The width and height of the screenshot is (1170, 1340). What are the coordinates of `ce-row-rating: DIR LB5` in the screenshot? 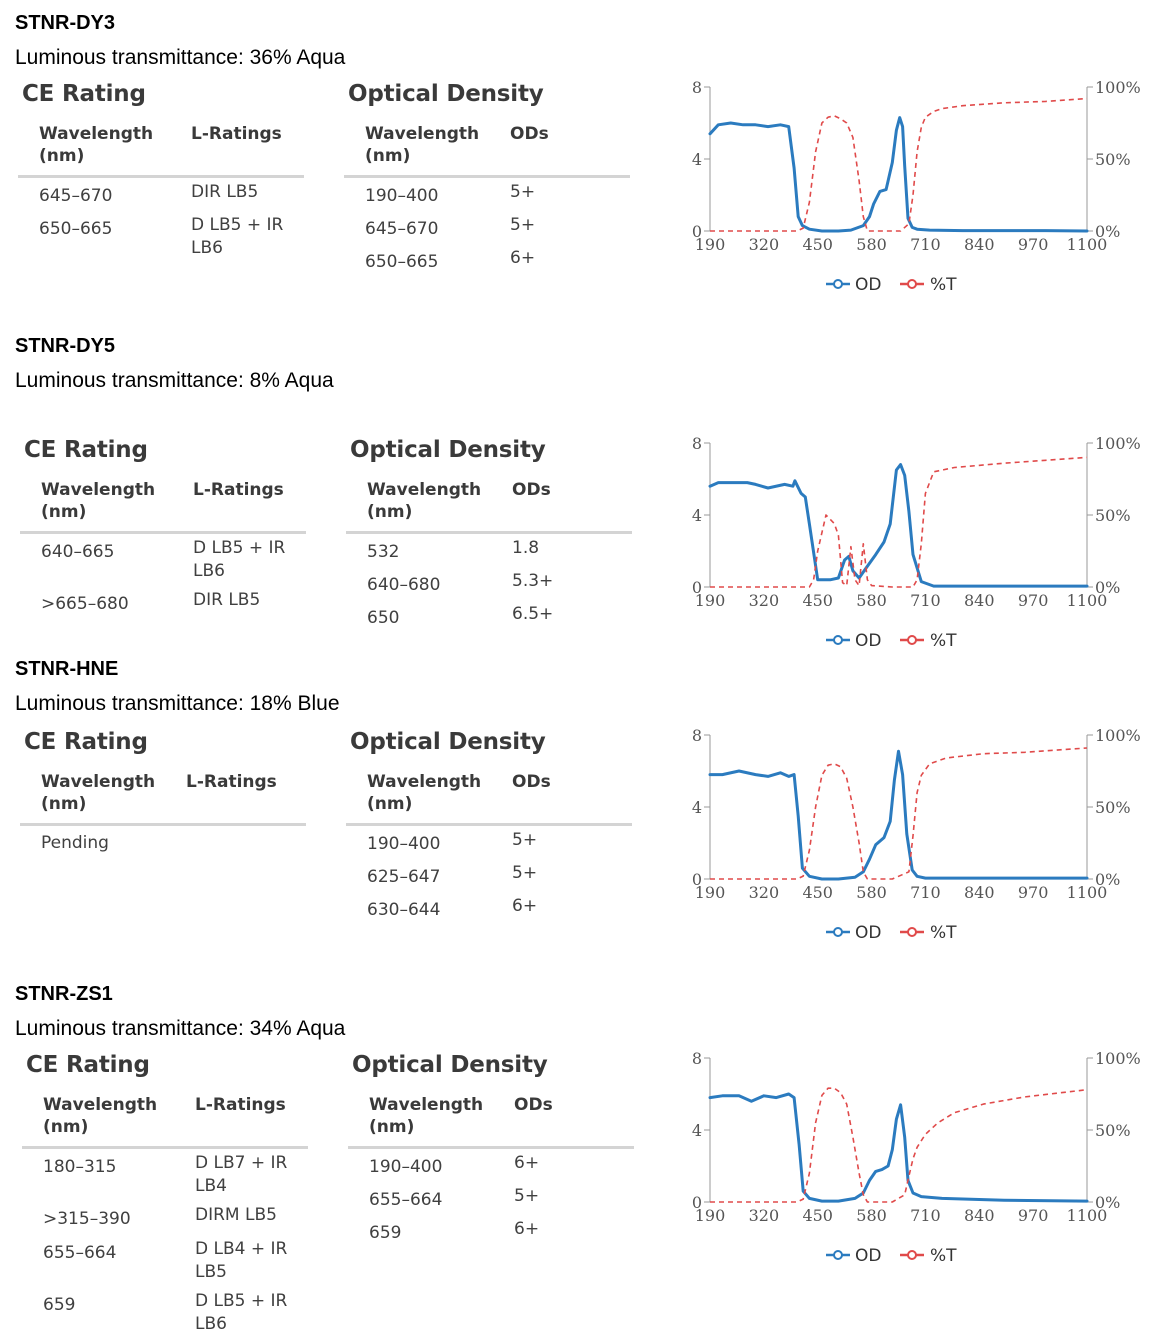 It's located at (225, 192).